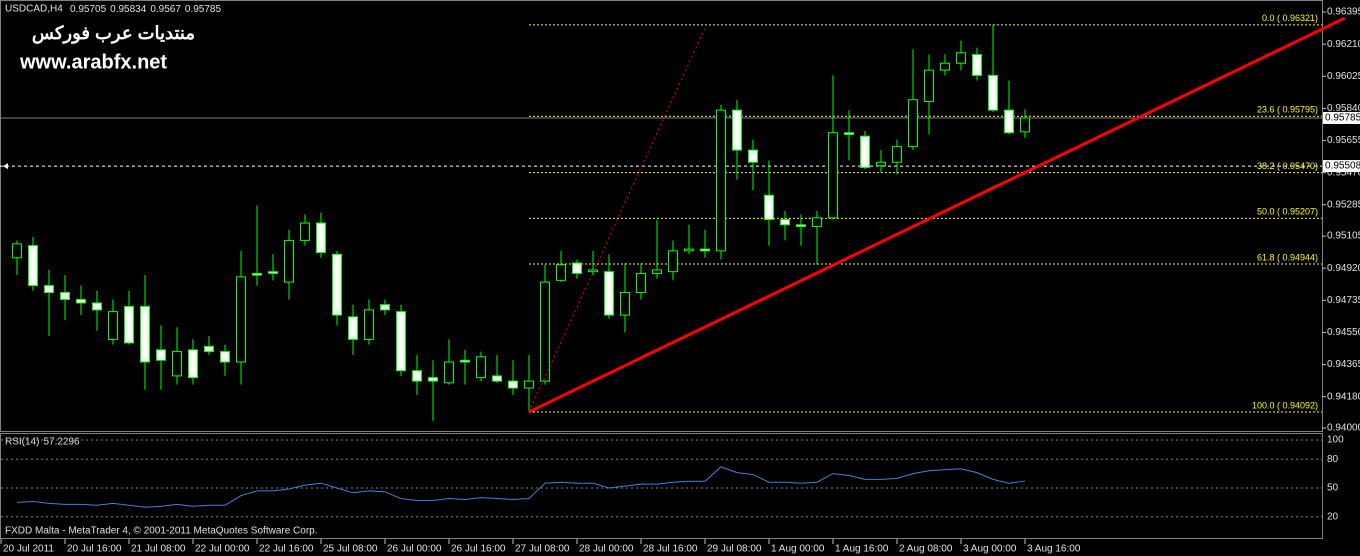  Describe the element at coordinates (158, 549) in the screenshot. I see `x-tick-label: 21 Jul 08:00` at that location.